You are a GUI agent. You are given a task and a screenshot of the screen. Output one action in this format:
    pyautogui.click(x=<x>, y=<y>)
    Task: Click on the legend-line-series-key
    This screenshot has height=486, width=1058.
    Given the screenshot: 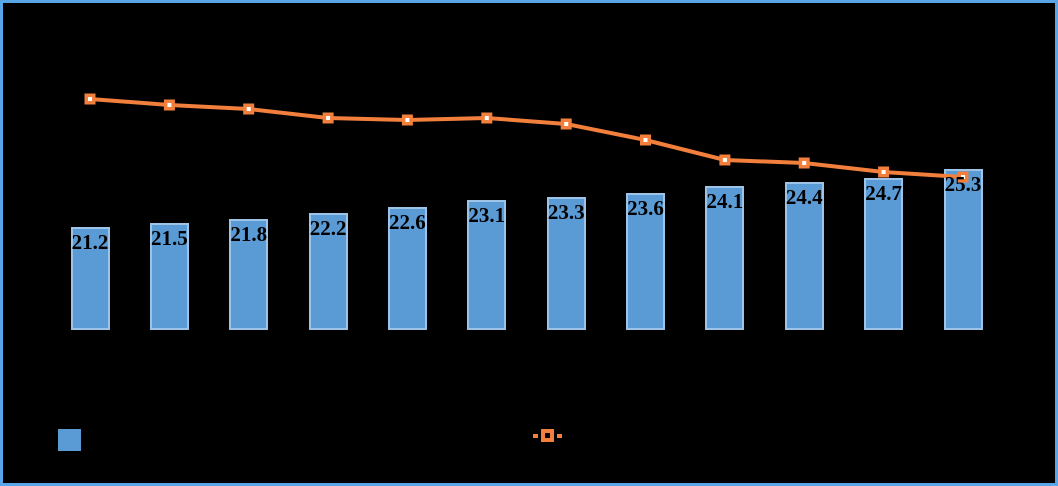 What is the action you would take?
    pyautogui.click(x=547, y=435)
    